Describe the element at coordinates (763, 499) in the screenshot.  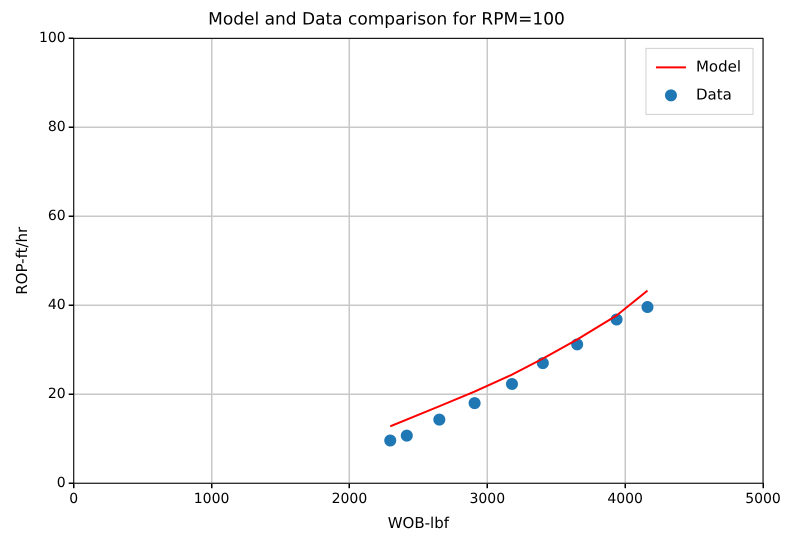
I see `x-tick-label: 5000` at that location.